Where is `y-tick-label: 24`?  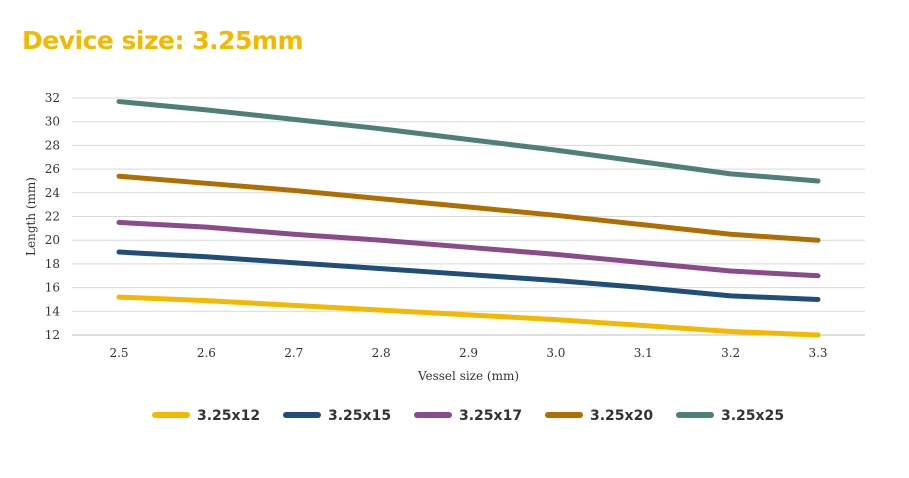
y-tick-label: 24 is located at coordinates (53, 193).